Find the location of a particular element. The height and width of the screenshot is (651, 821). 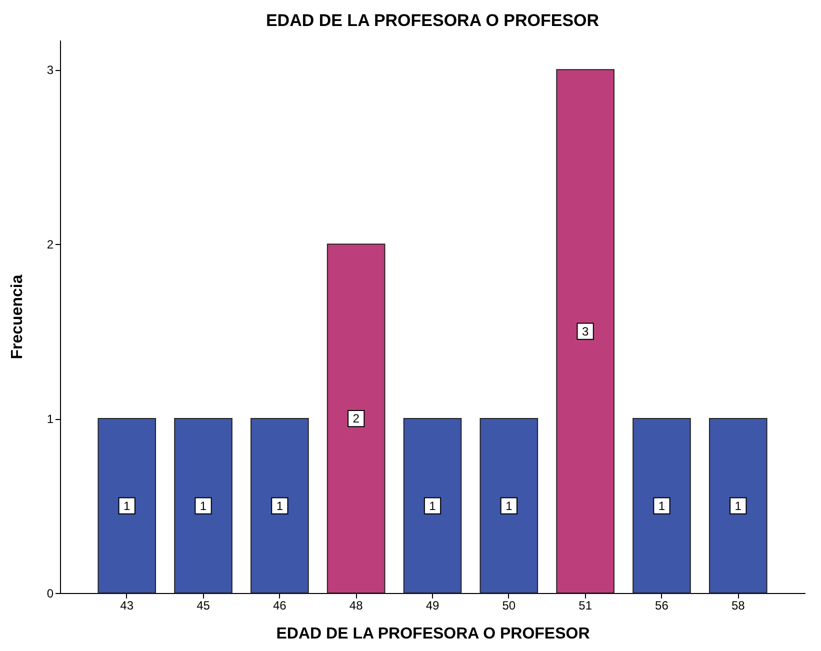

x-tick-label: 46 is located at coordinates (280, 605).